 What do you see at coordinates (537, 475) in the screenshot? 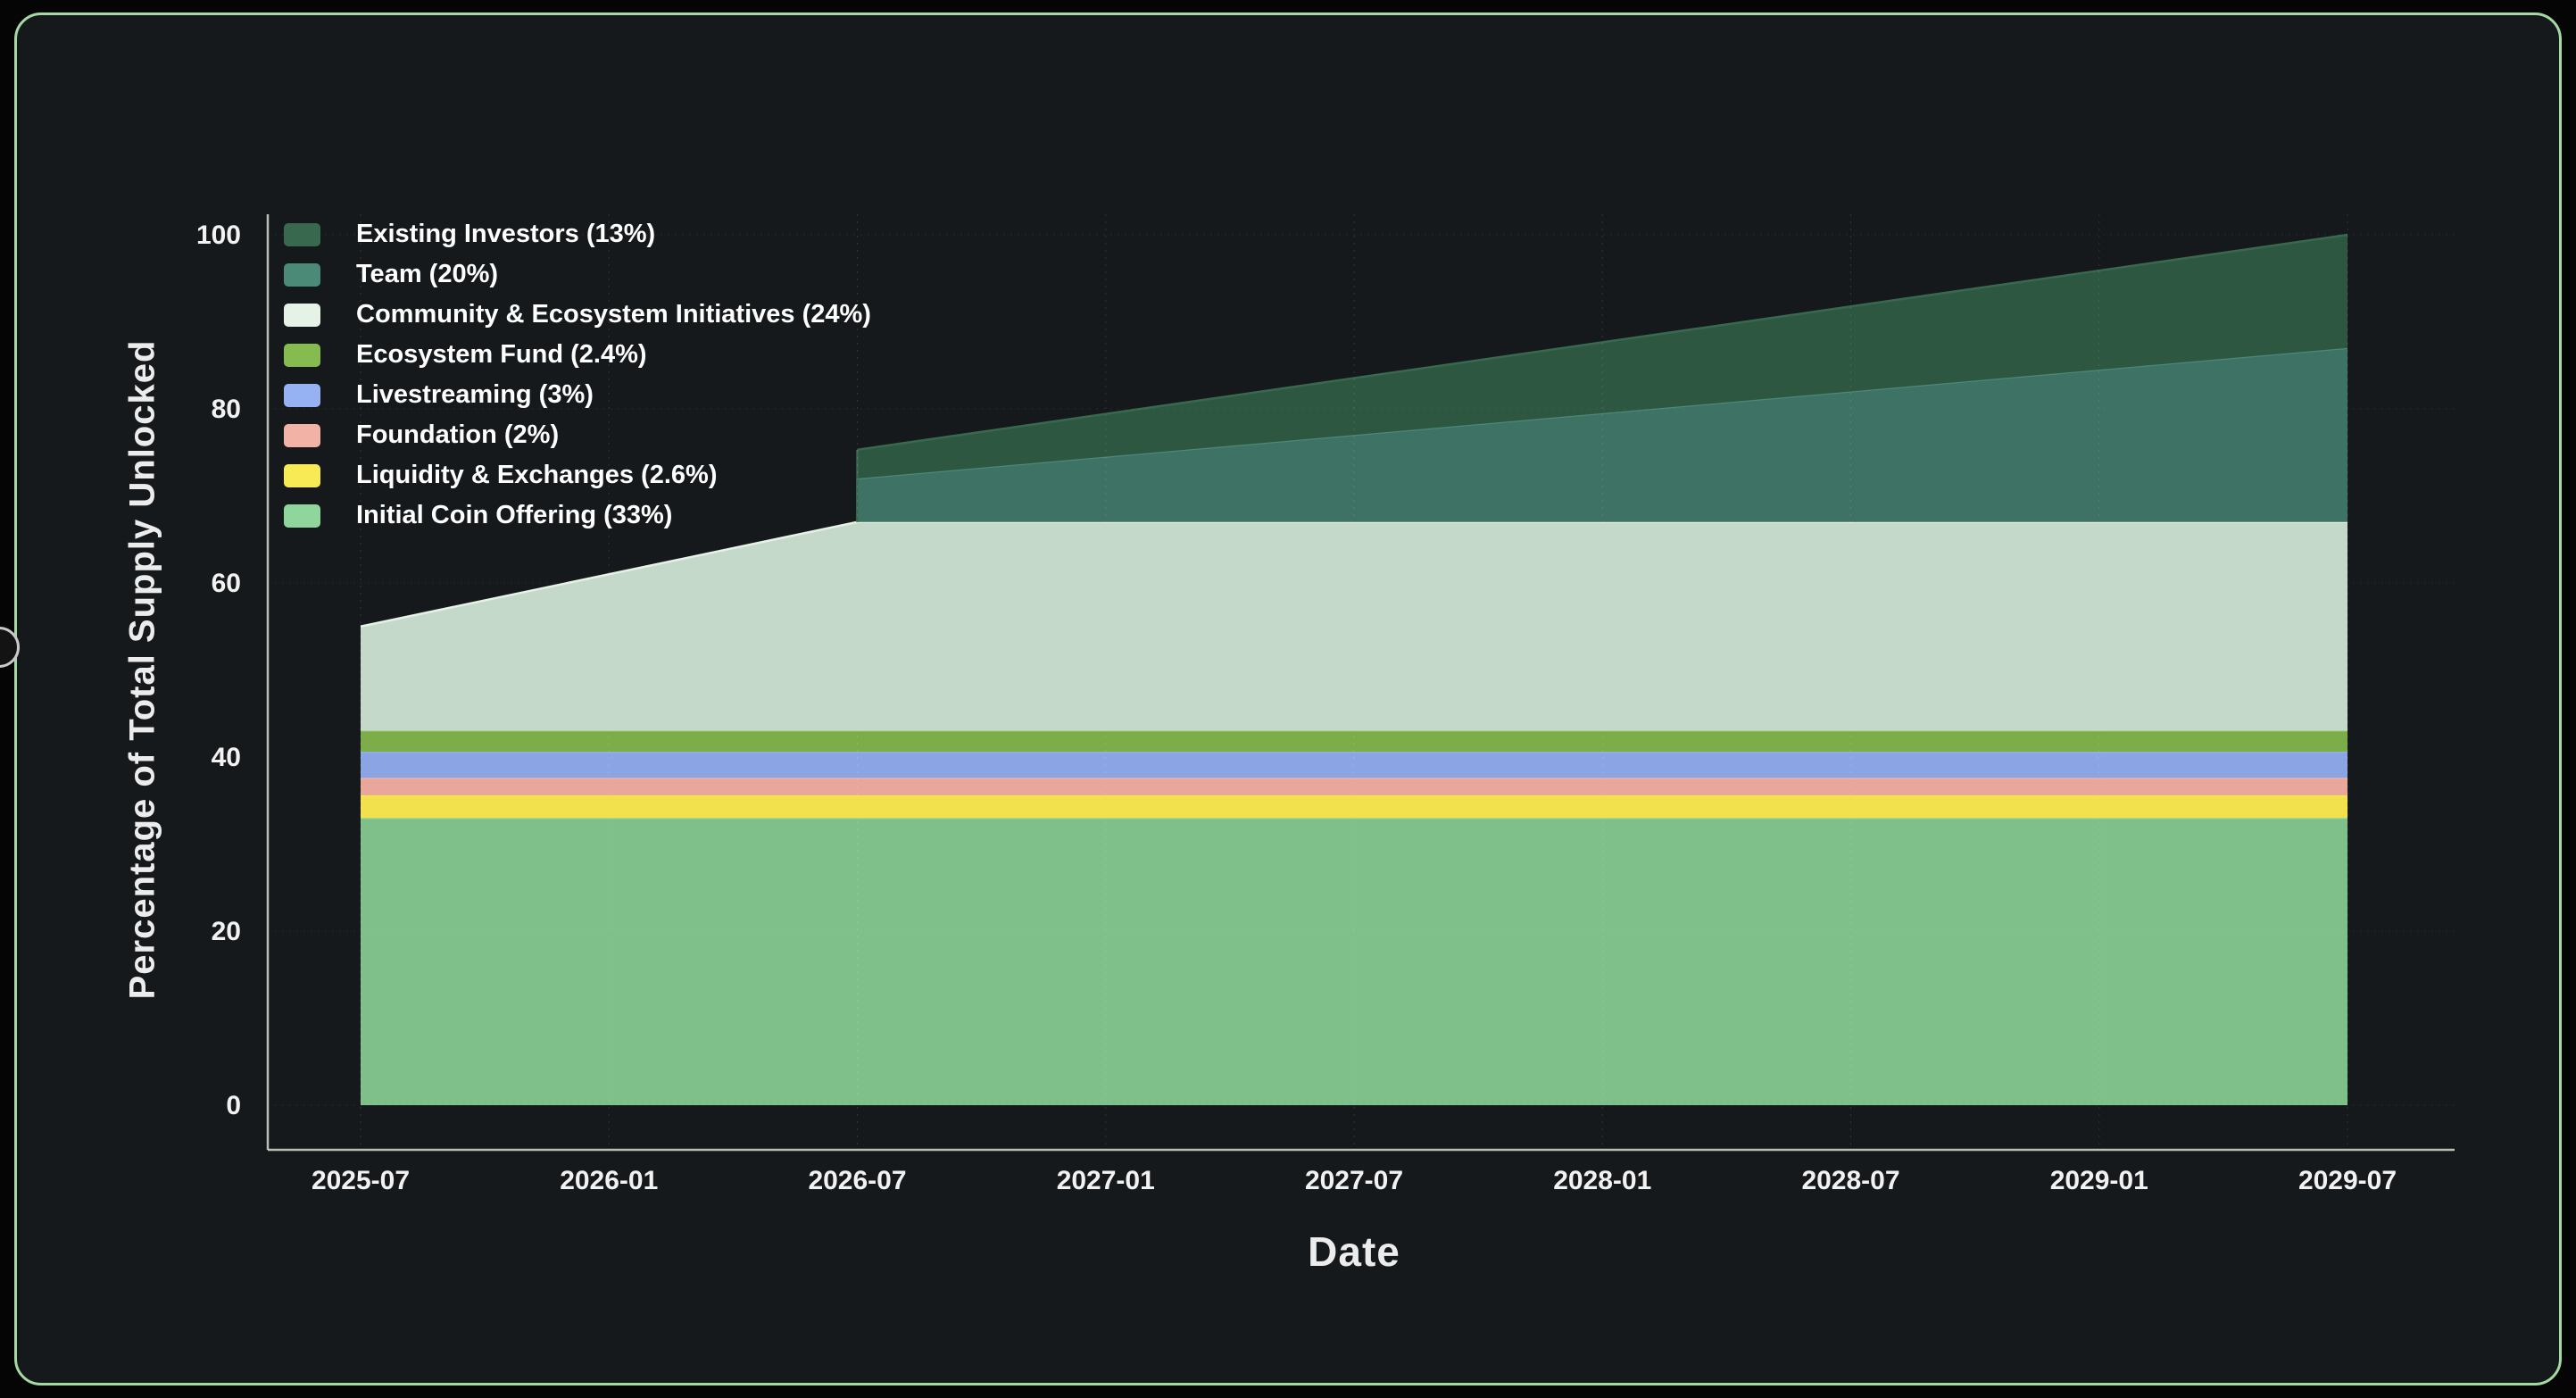
I see `legend-label: Liquidity & Exchanges (2.6%)` at bounding box center [537, 475].